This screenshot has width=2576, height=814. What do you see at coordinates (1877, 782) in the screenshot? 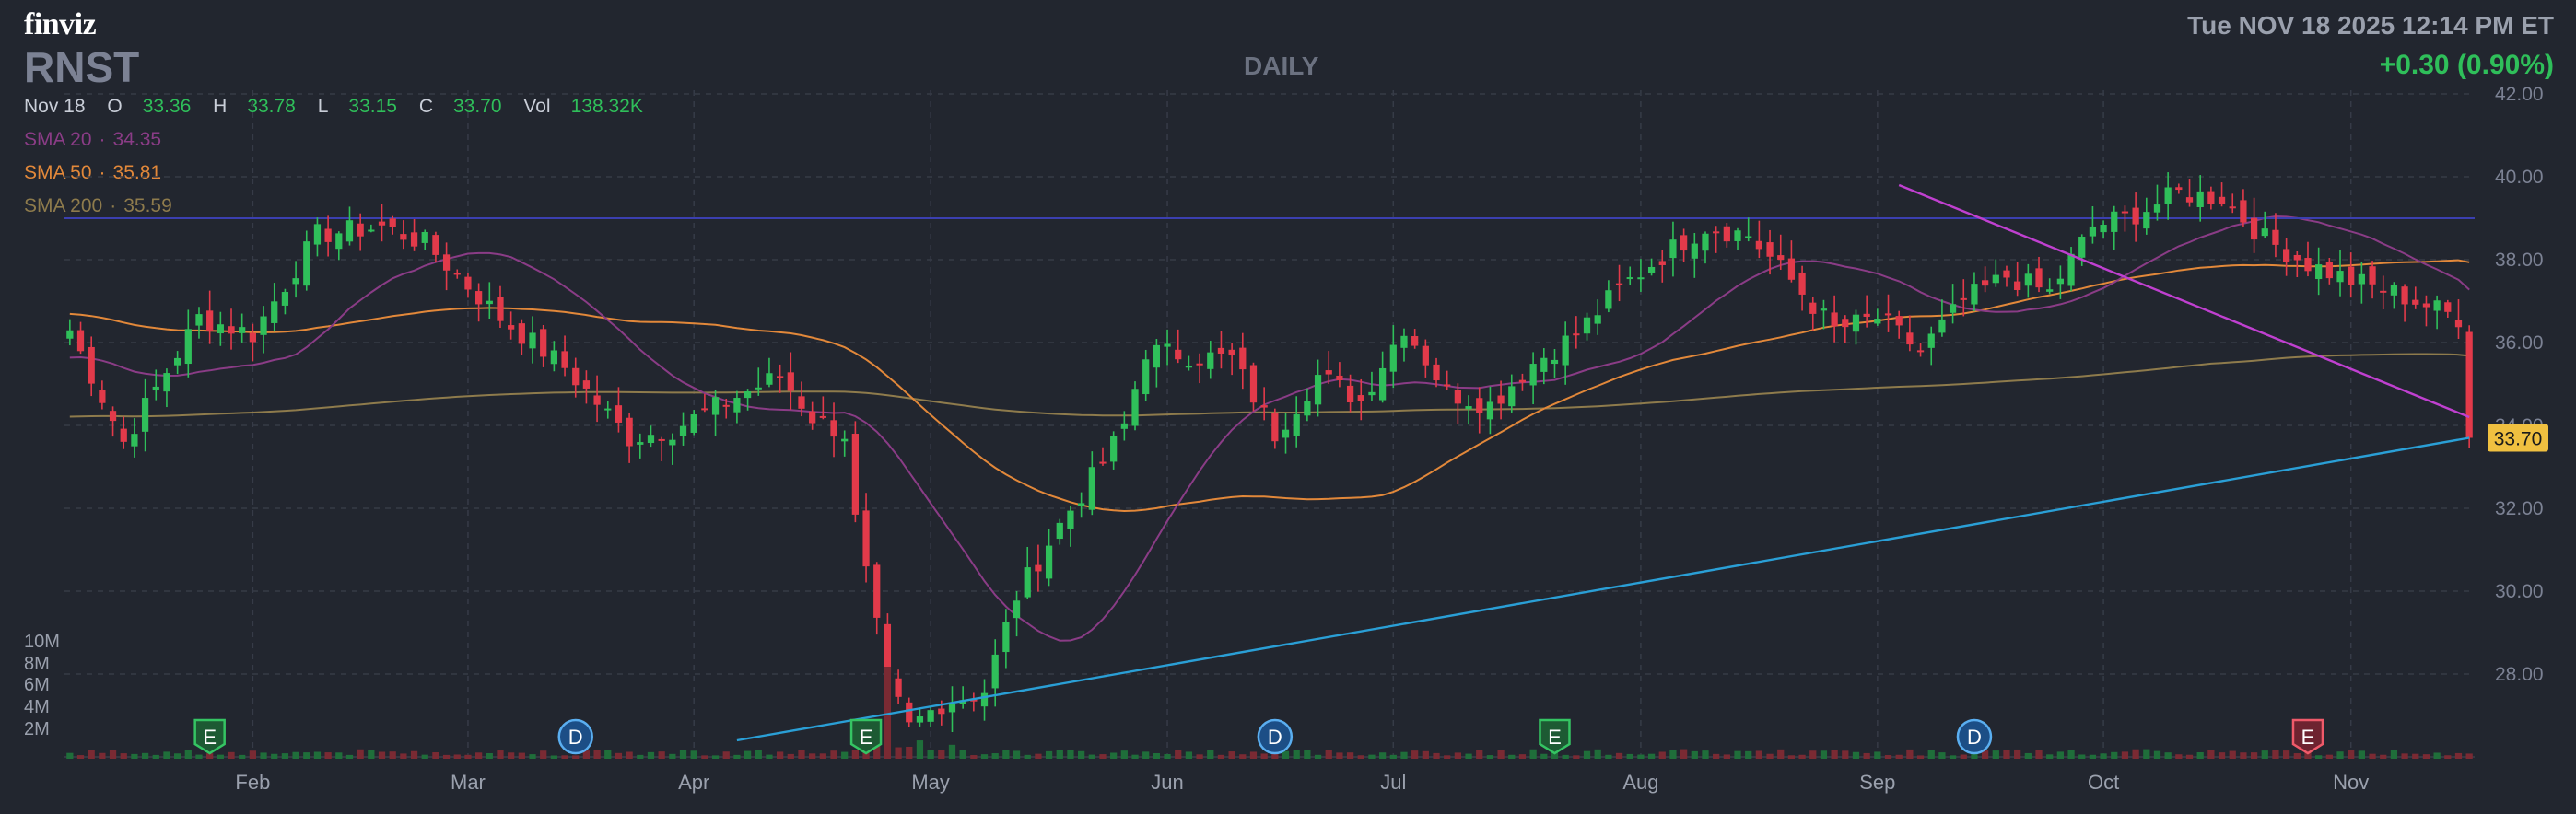
I see `x-tick-label: Sep` at bounding box center [1877, 782].